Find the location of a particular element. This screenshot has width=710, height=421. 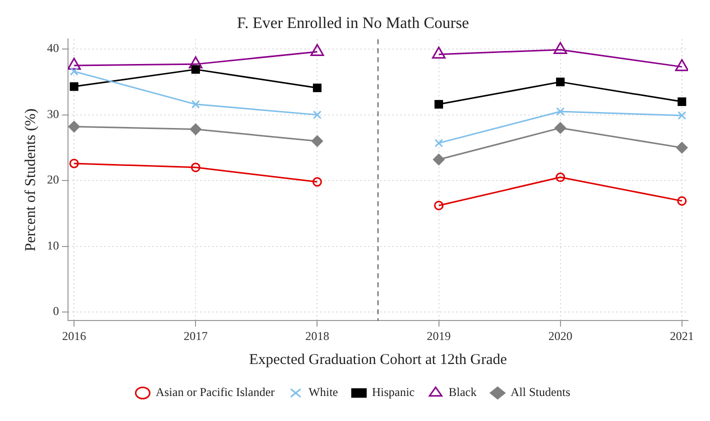

y-tick-label: 30 is located at coordinates (53, 113).